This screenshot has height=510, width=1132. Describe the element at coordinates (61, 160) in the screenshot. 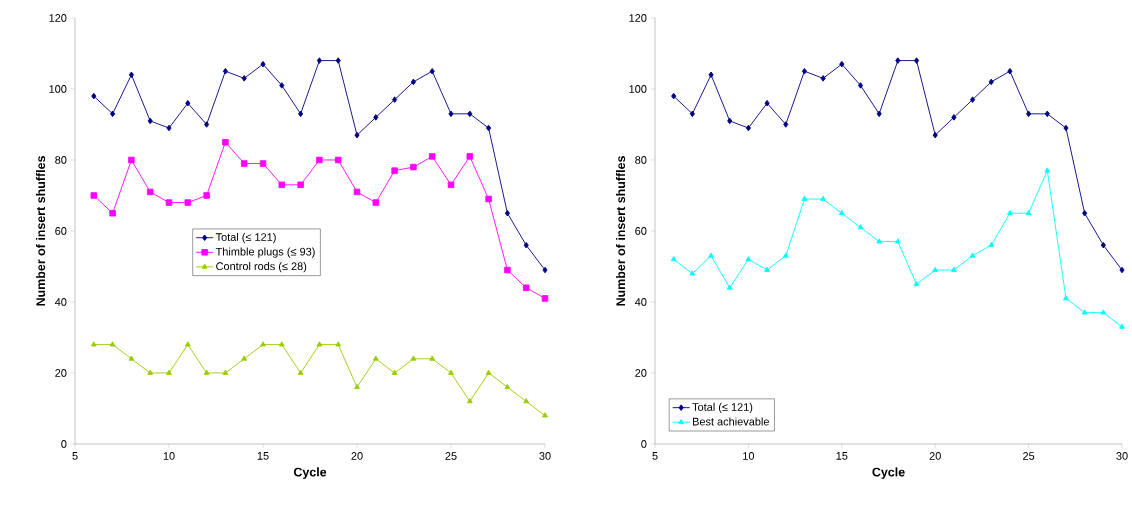

I see `y-tick-label: 80` at that location.